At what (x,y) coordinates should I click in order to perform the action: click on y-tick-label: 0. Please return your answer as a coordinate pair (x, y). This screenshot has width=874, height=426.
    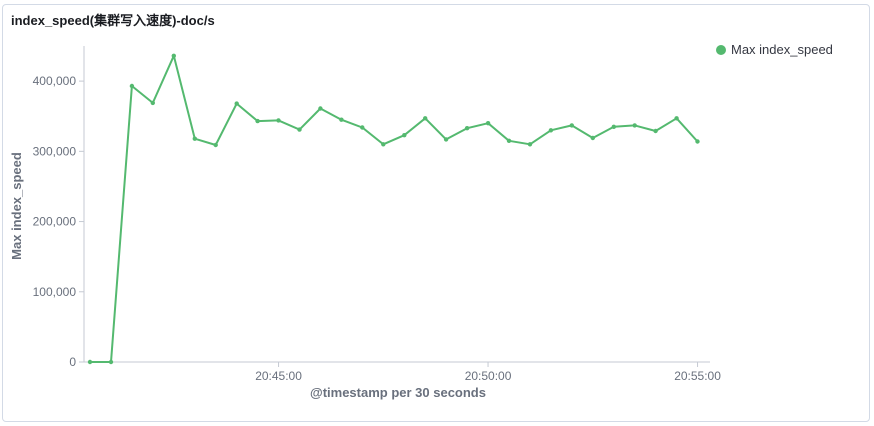
    Looking at the image, I should click on (72, 362).